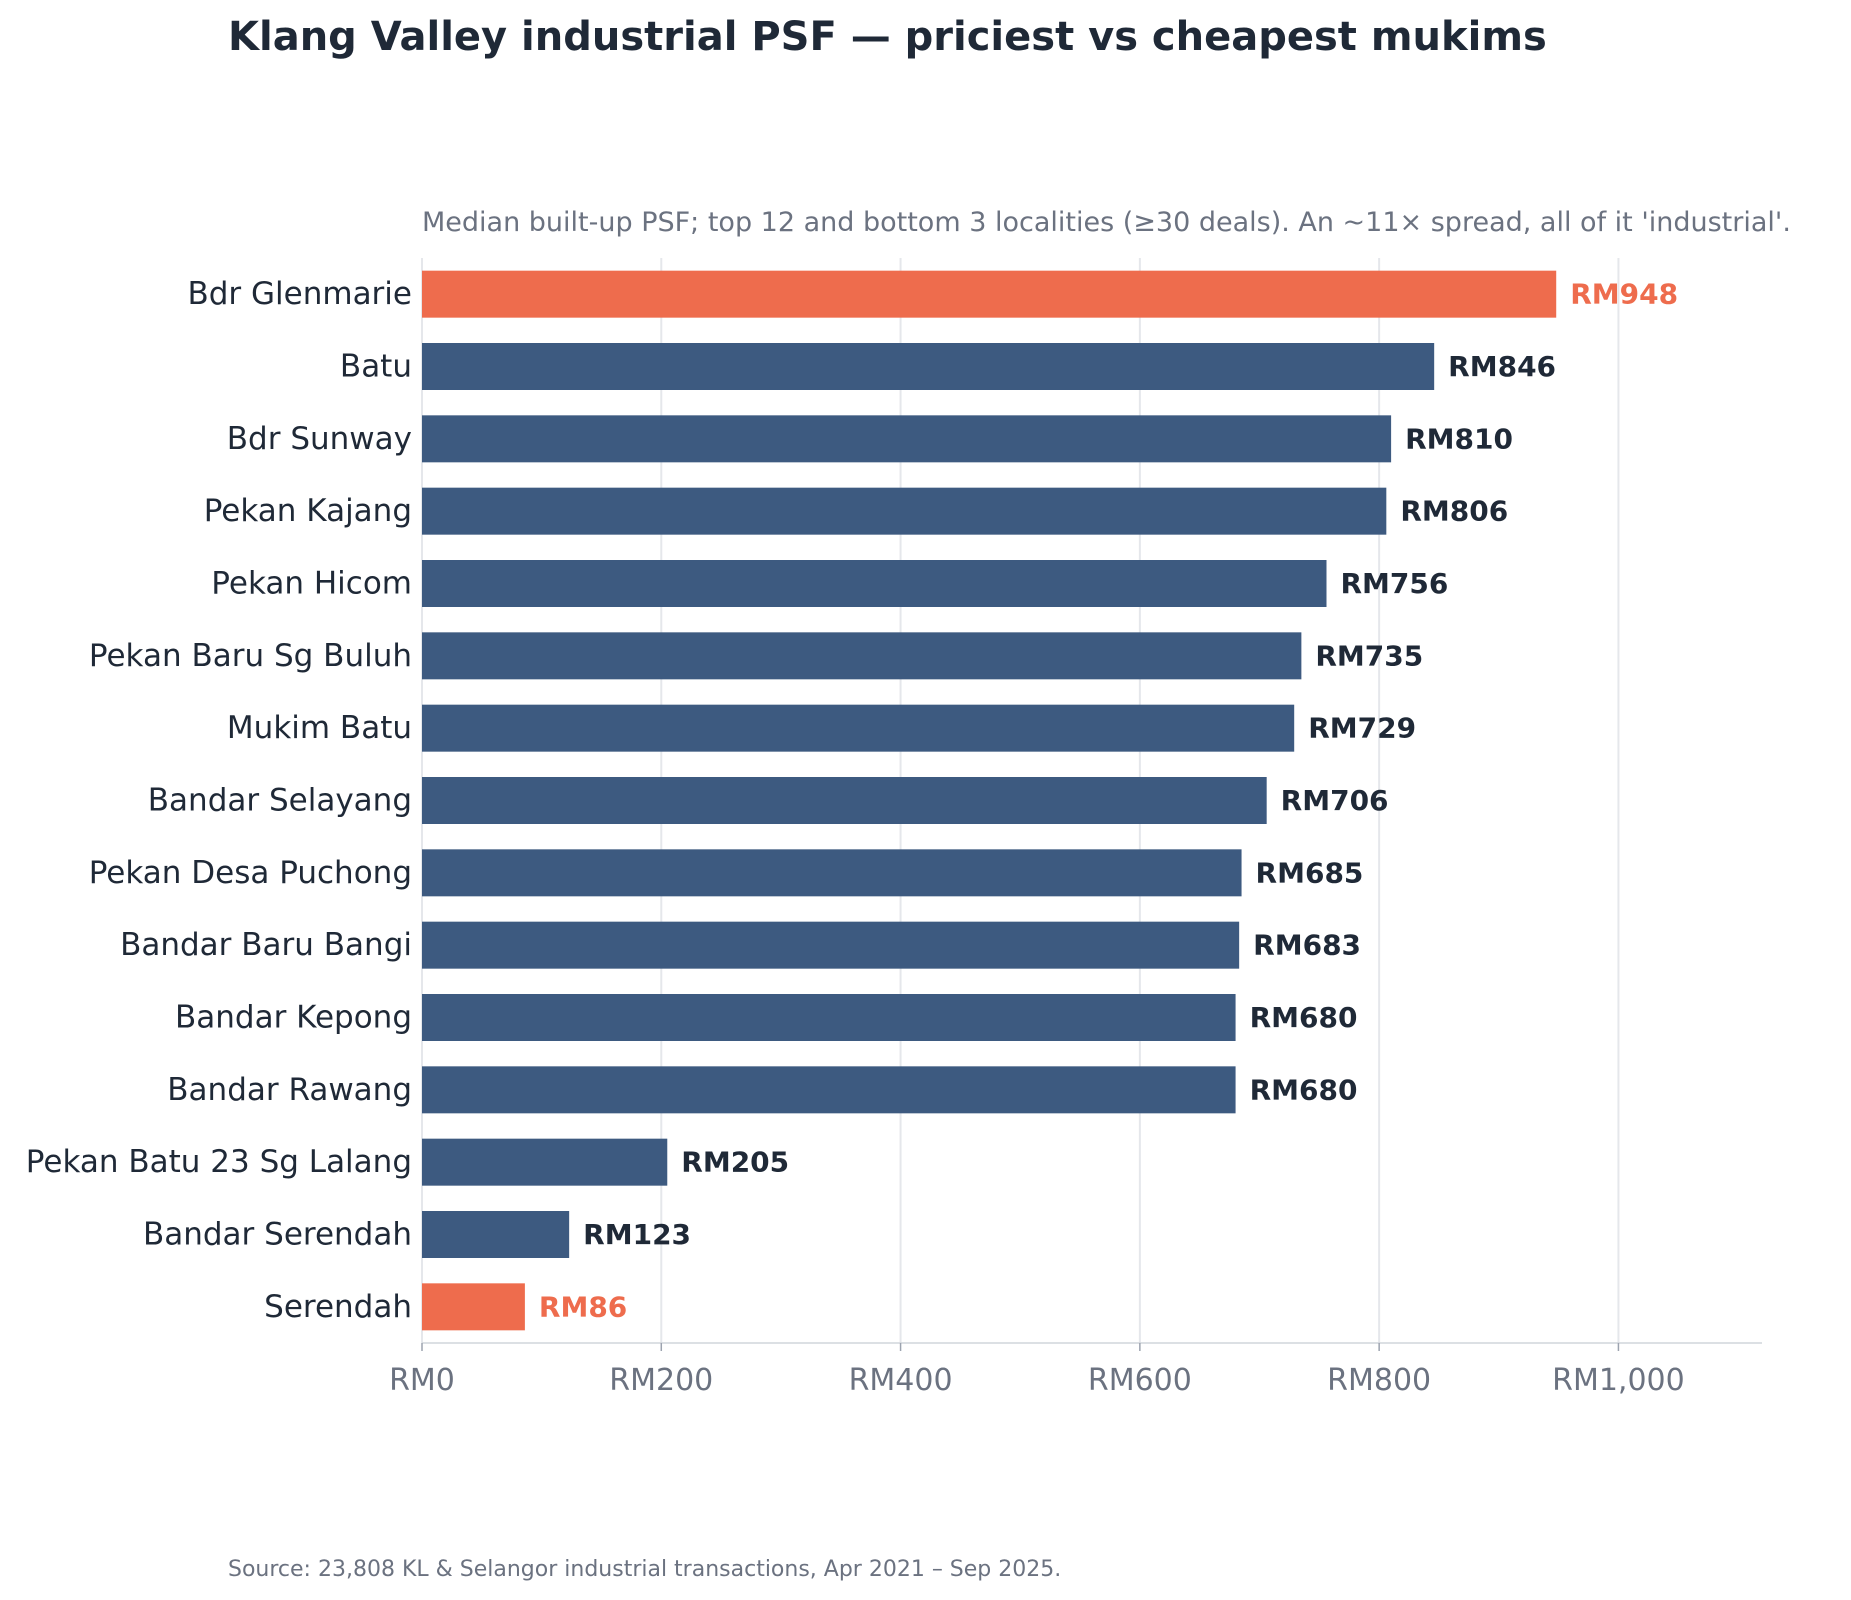 This screenshot has height=1600, width=1851. I want to click on value-label-13: RM123, so click(637, 1234).